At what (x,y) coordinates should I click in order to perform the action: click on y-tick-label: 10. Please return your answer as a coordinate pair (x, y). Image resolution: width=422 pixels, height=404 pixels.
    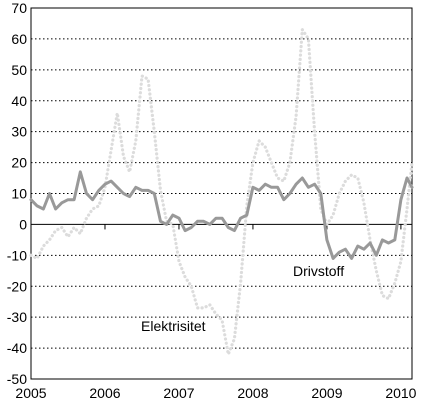
    Looking at the image, I should click on (19, 194).